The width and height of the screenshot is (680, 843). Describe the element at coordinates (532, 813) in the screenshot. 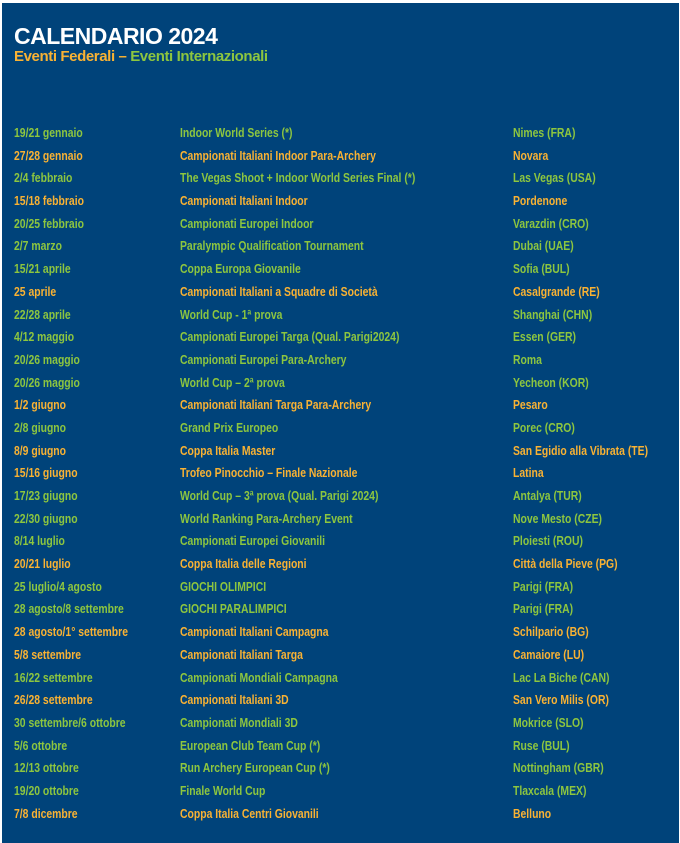

I see `event-place: Belluno` at that location.